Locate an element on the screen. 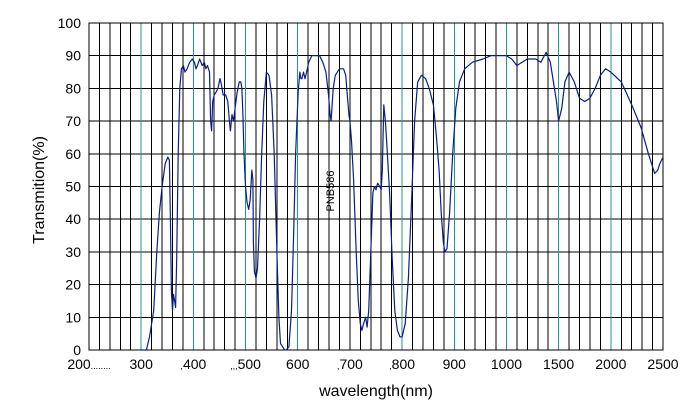 This screenshot has height=404, width=697. x-tick-value: 400 is located at coordinates (195, 364).